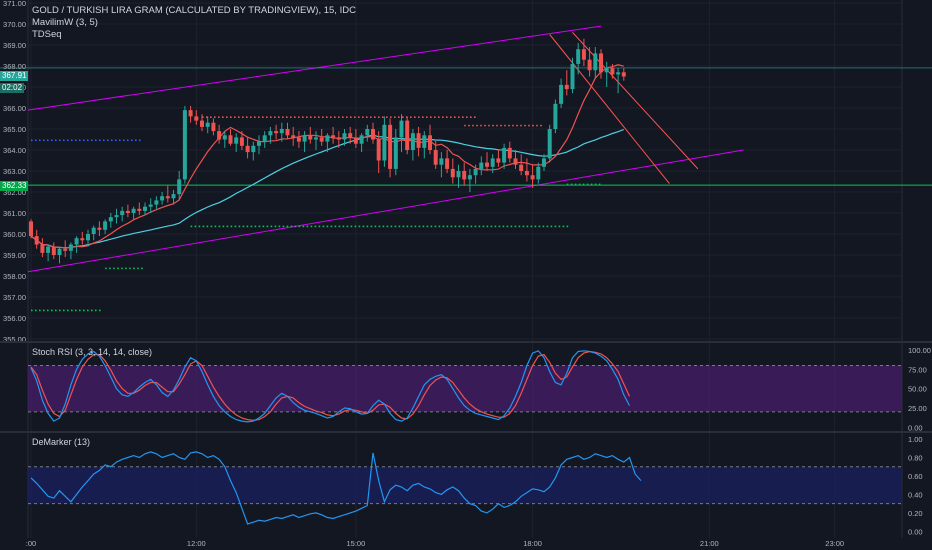  Describe the element at coordinates (609, 109) in the screenshot. I see `descending-channel-lower` at that location.